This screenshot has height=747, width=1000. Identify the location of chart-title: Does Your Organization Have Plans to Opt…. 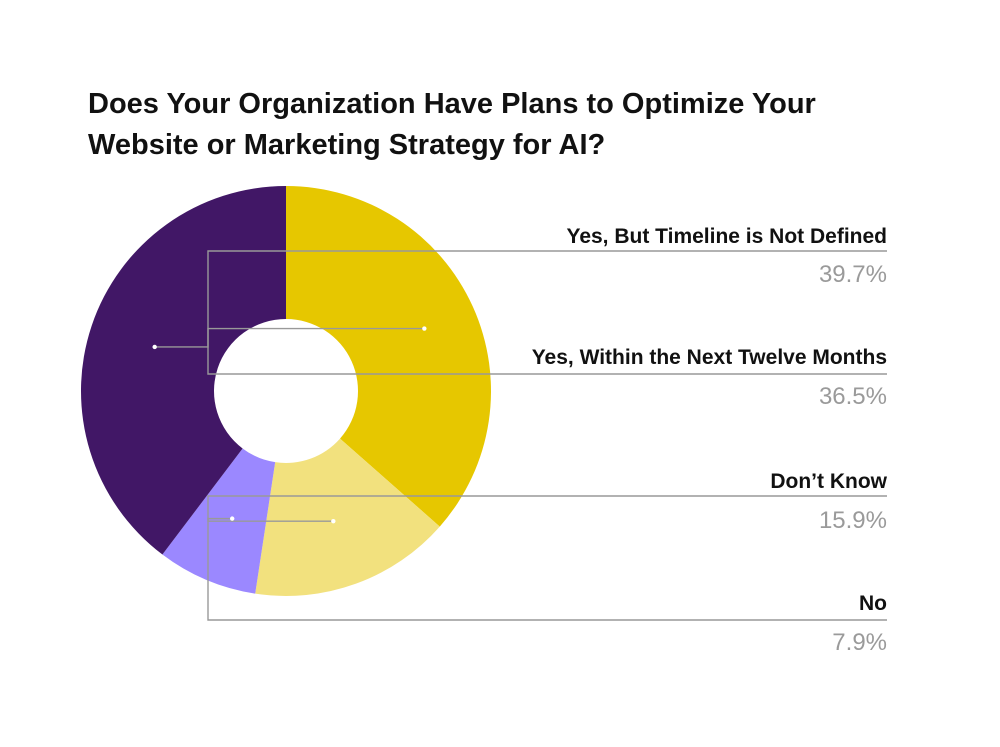
(498, 125).